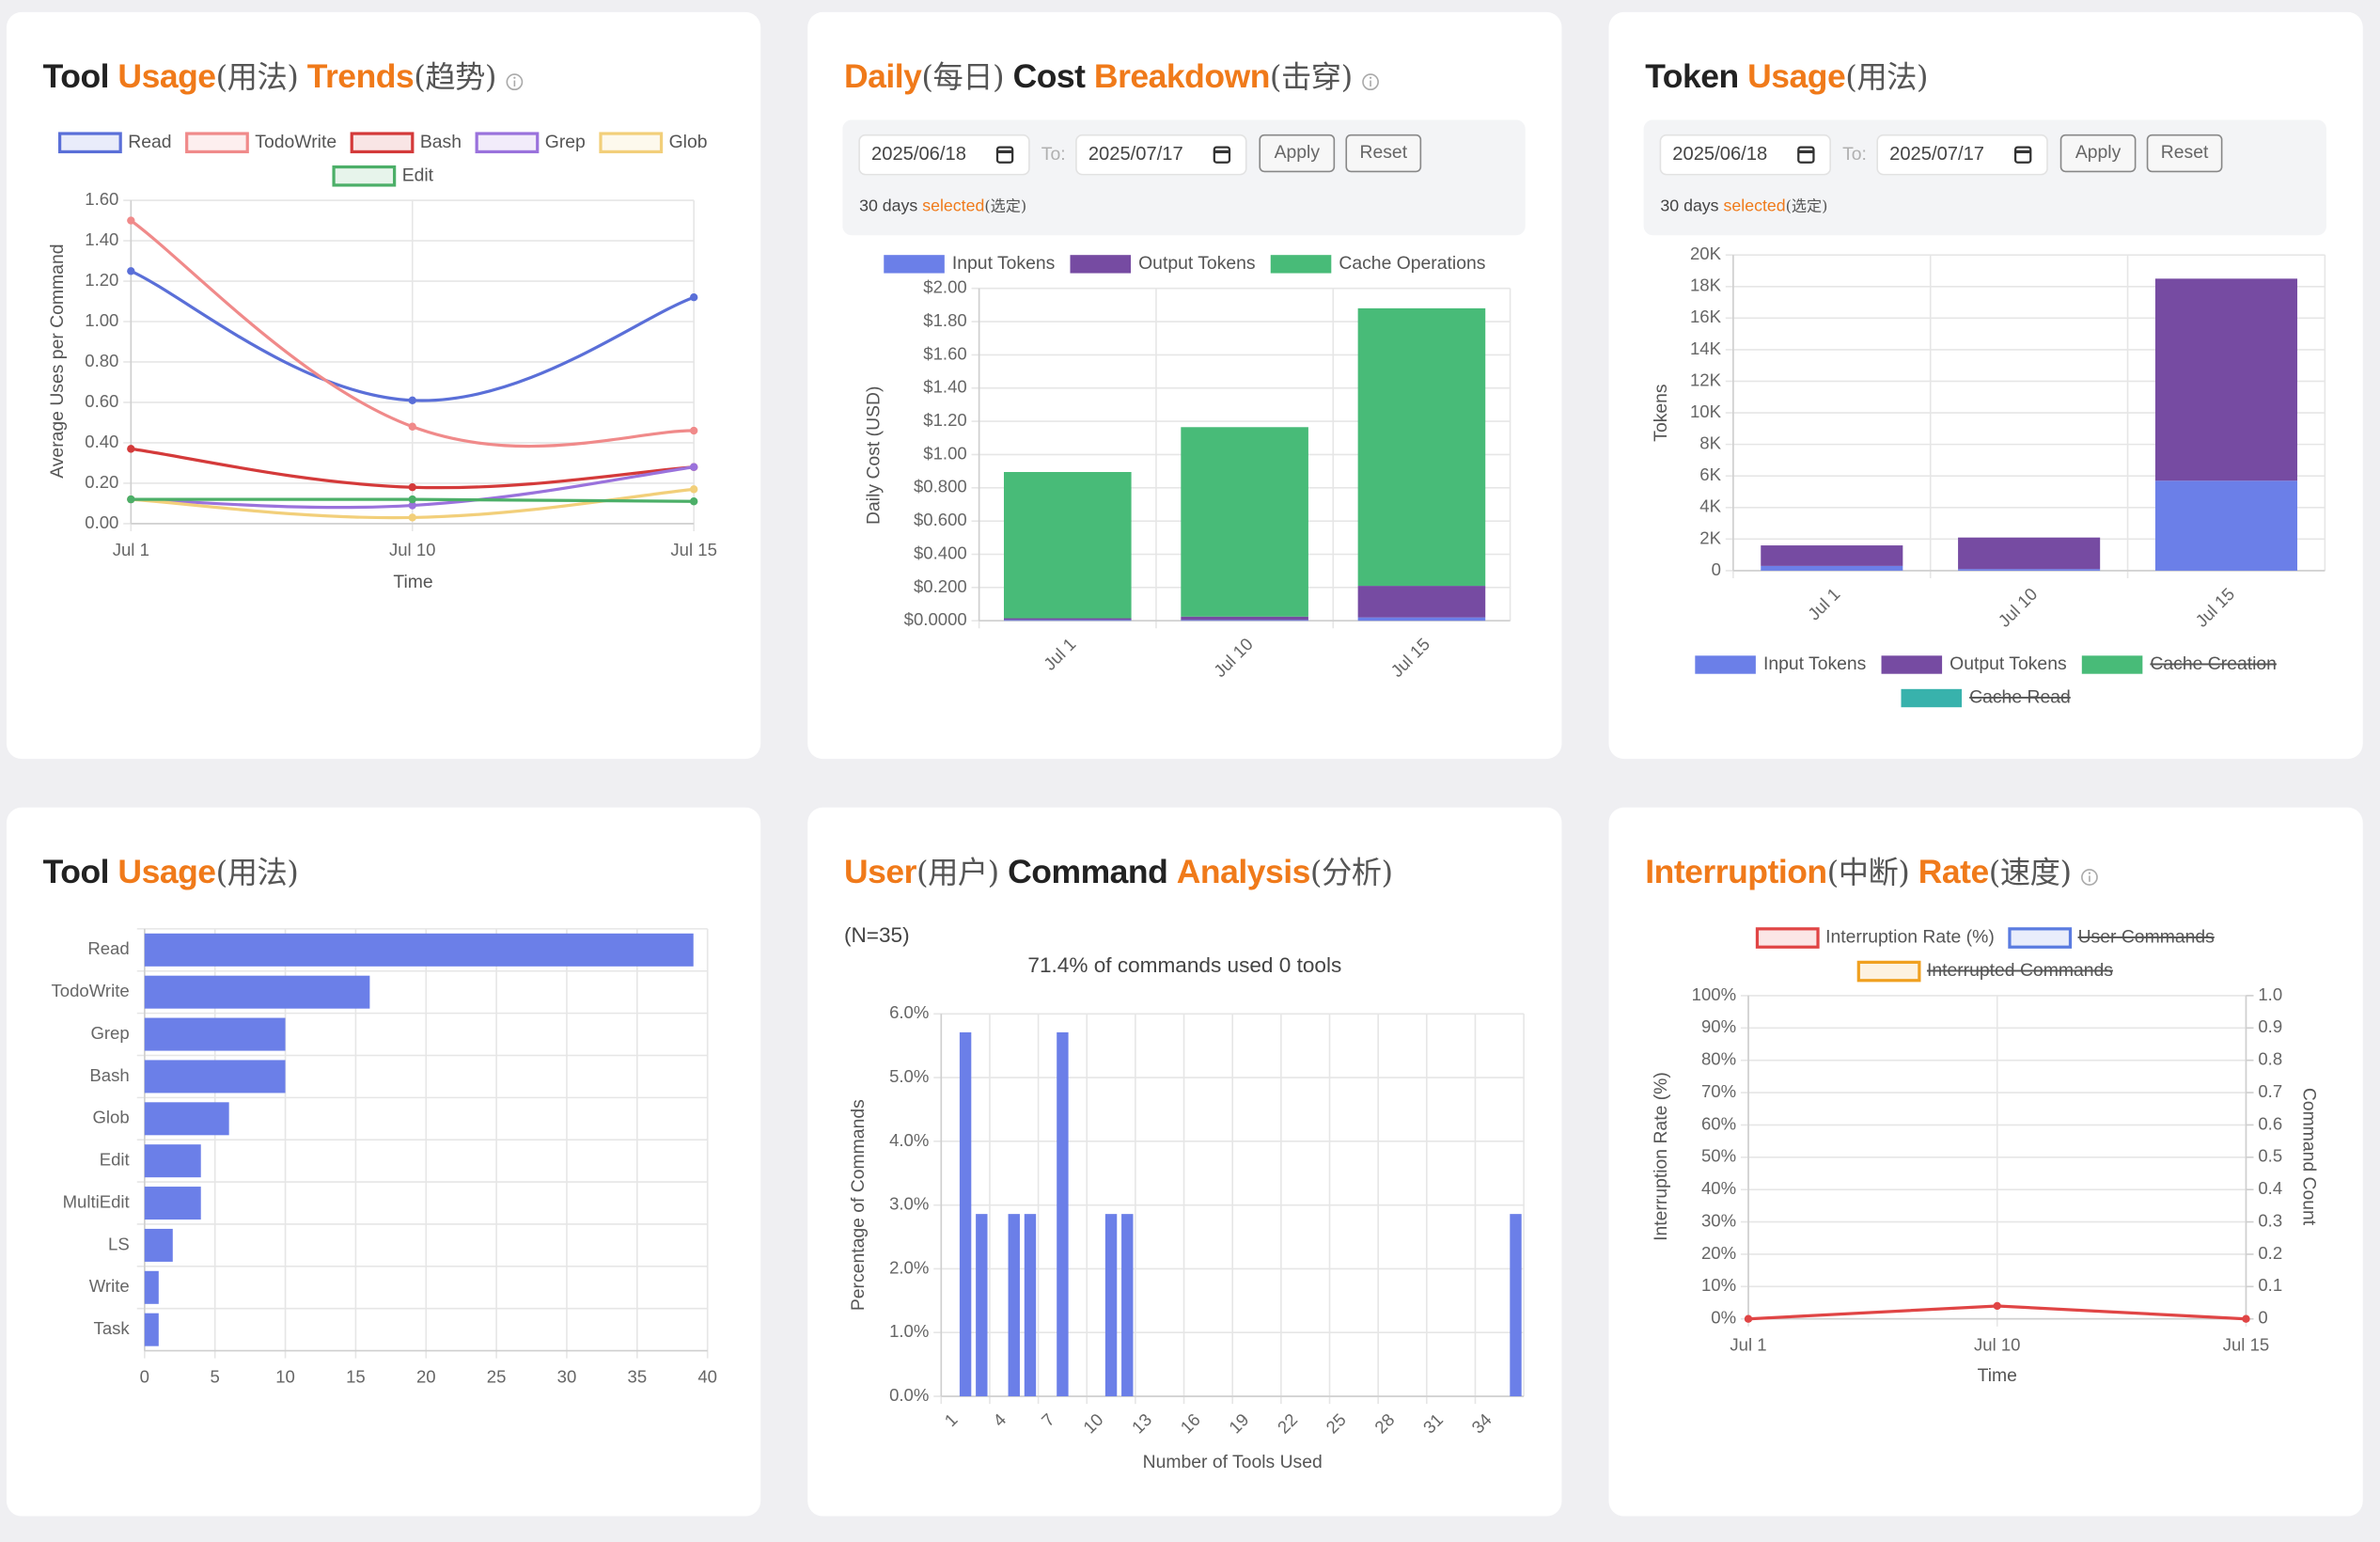 The image size is (2380, 1542). Describe the element at coordinates (944, 320) in the screenshot. I see `y-tick-label: $1.80` at that location.